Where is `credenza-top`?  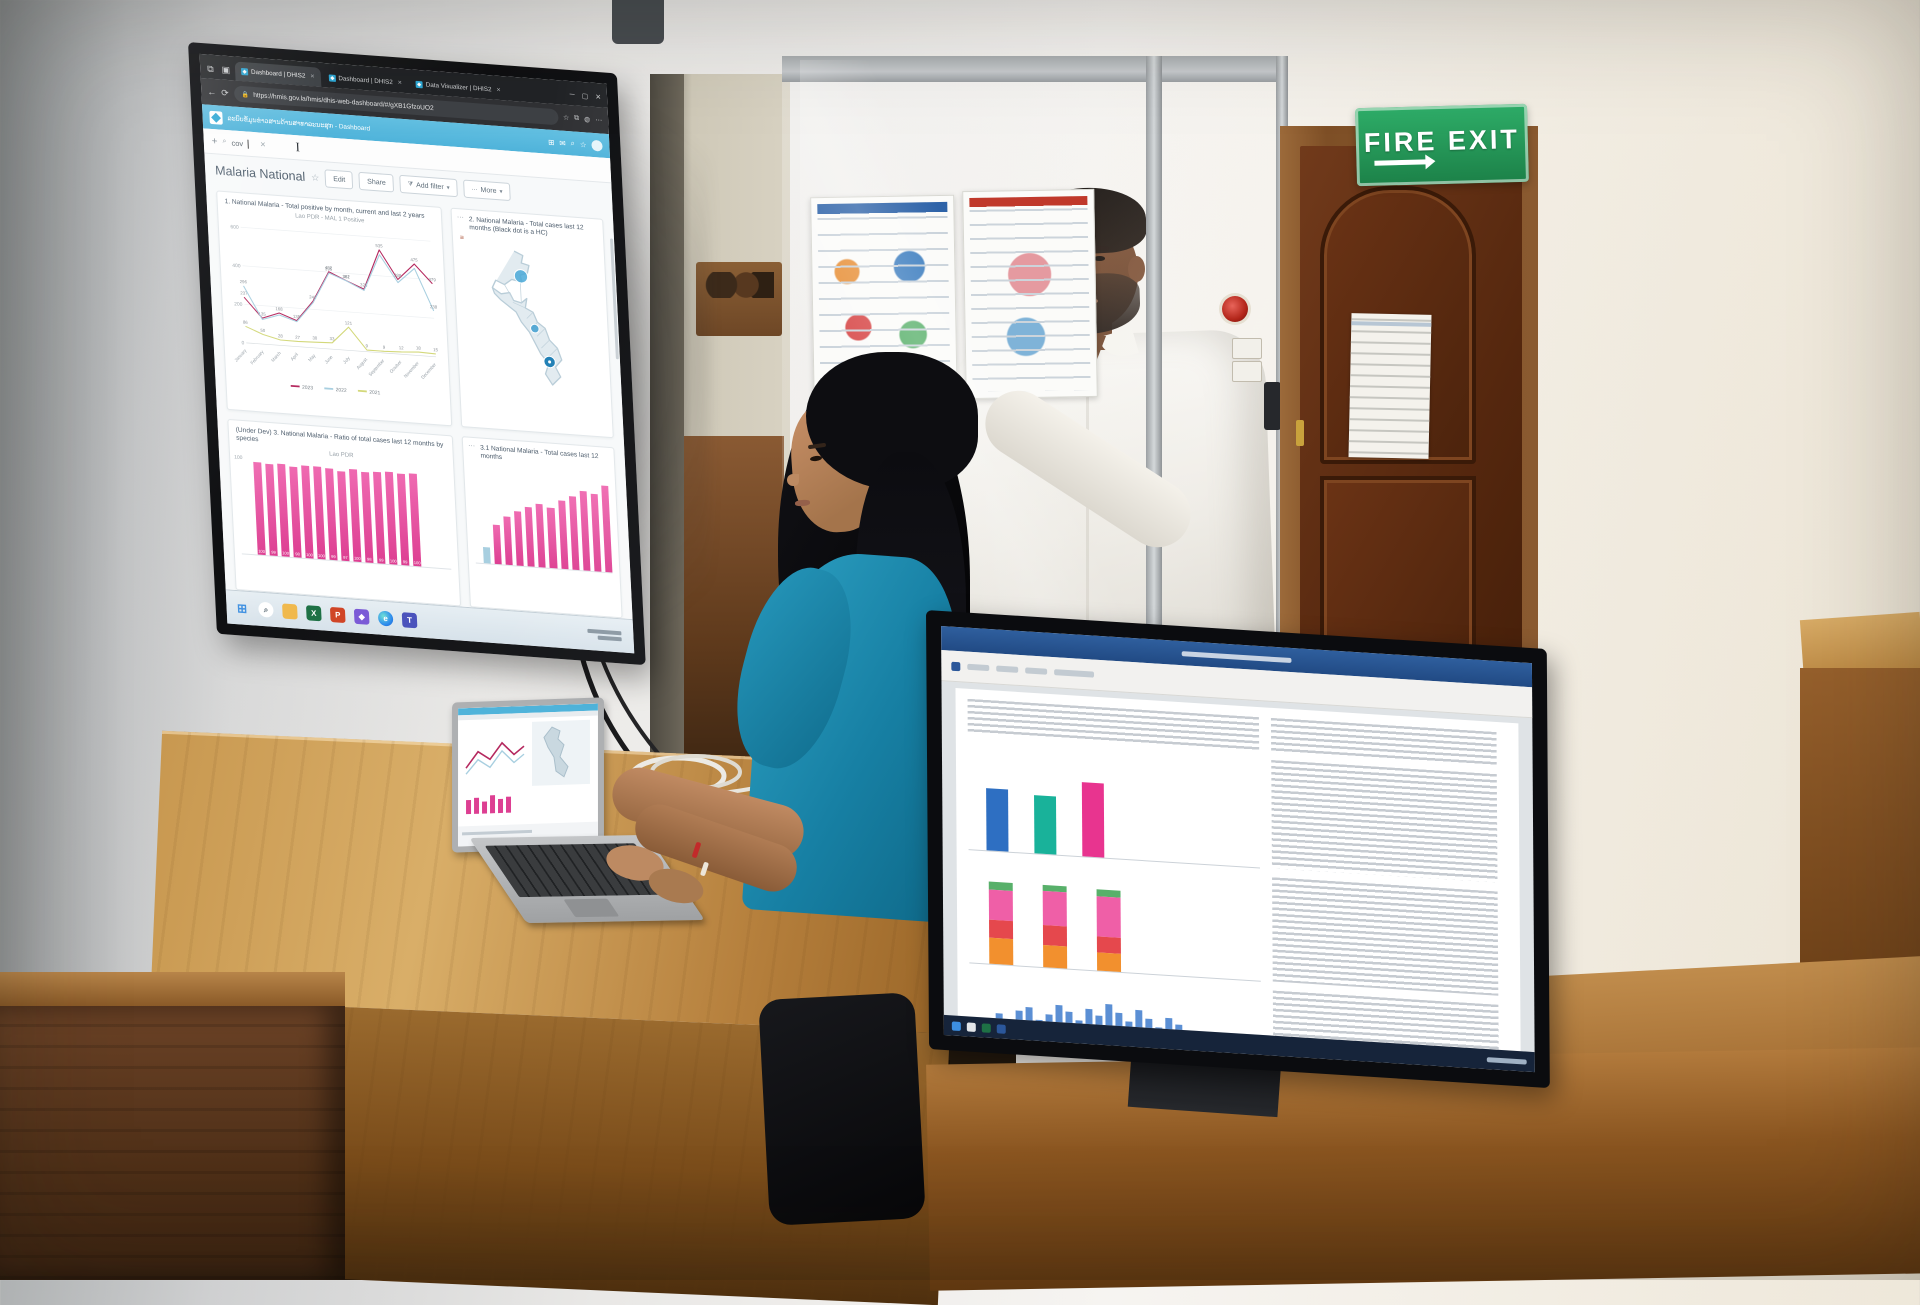 credenza-top is located at coordinates (172, 989).